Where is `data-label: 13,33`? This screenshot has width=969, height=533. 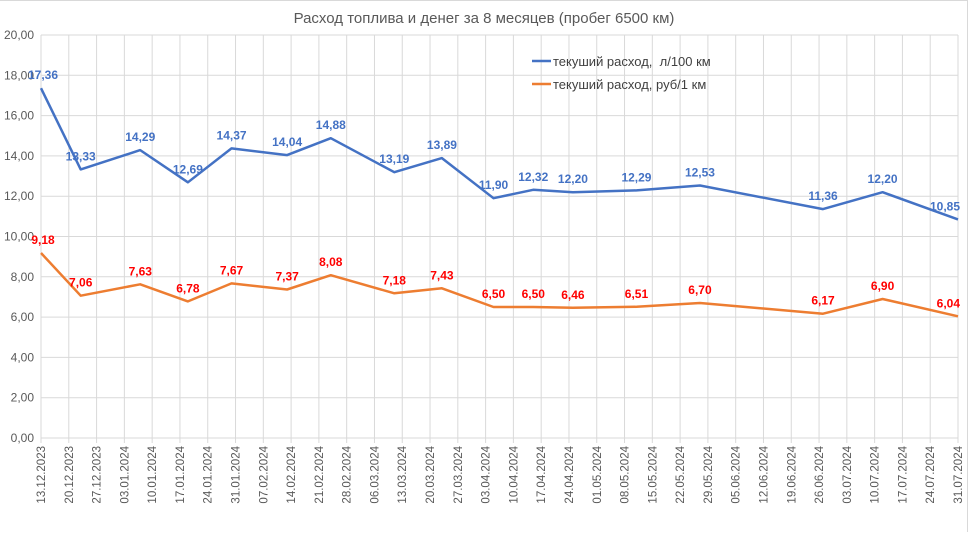
data-label: 13,33 is located at coordinates (81, 156).